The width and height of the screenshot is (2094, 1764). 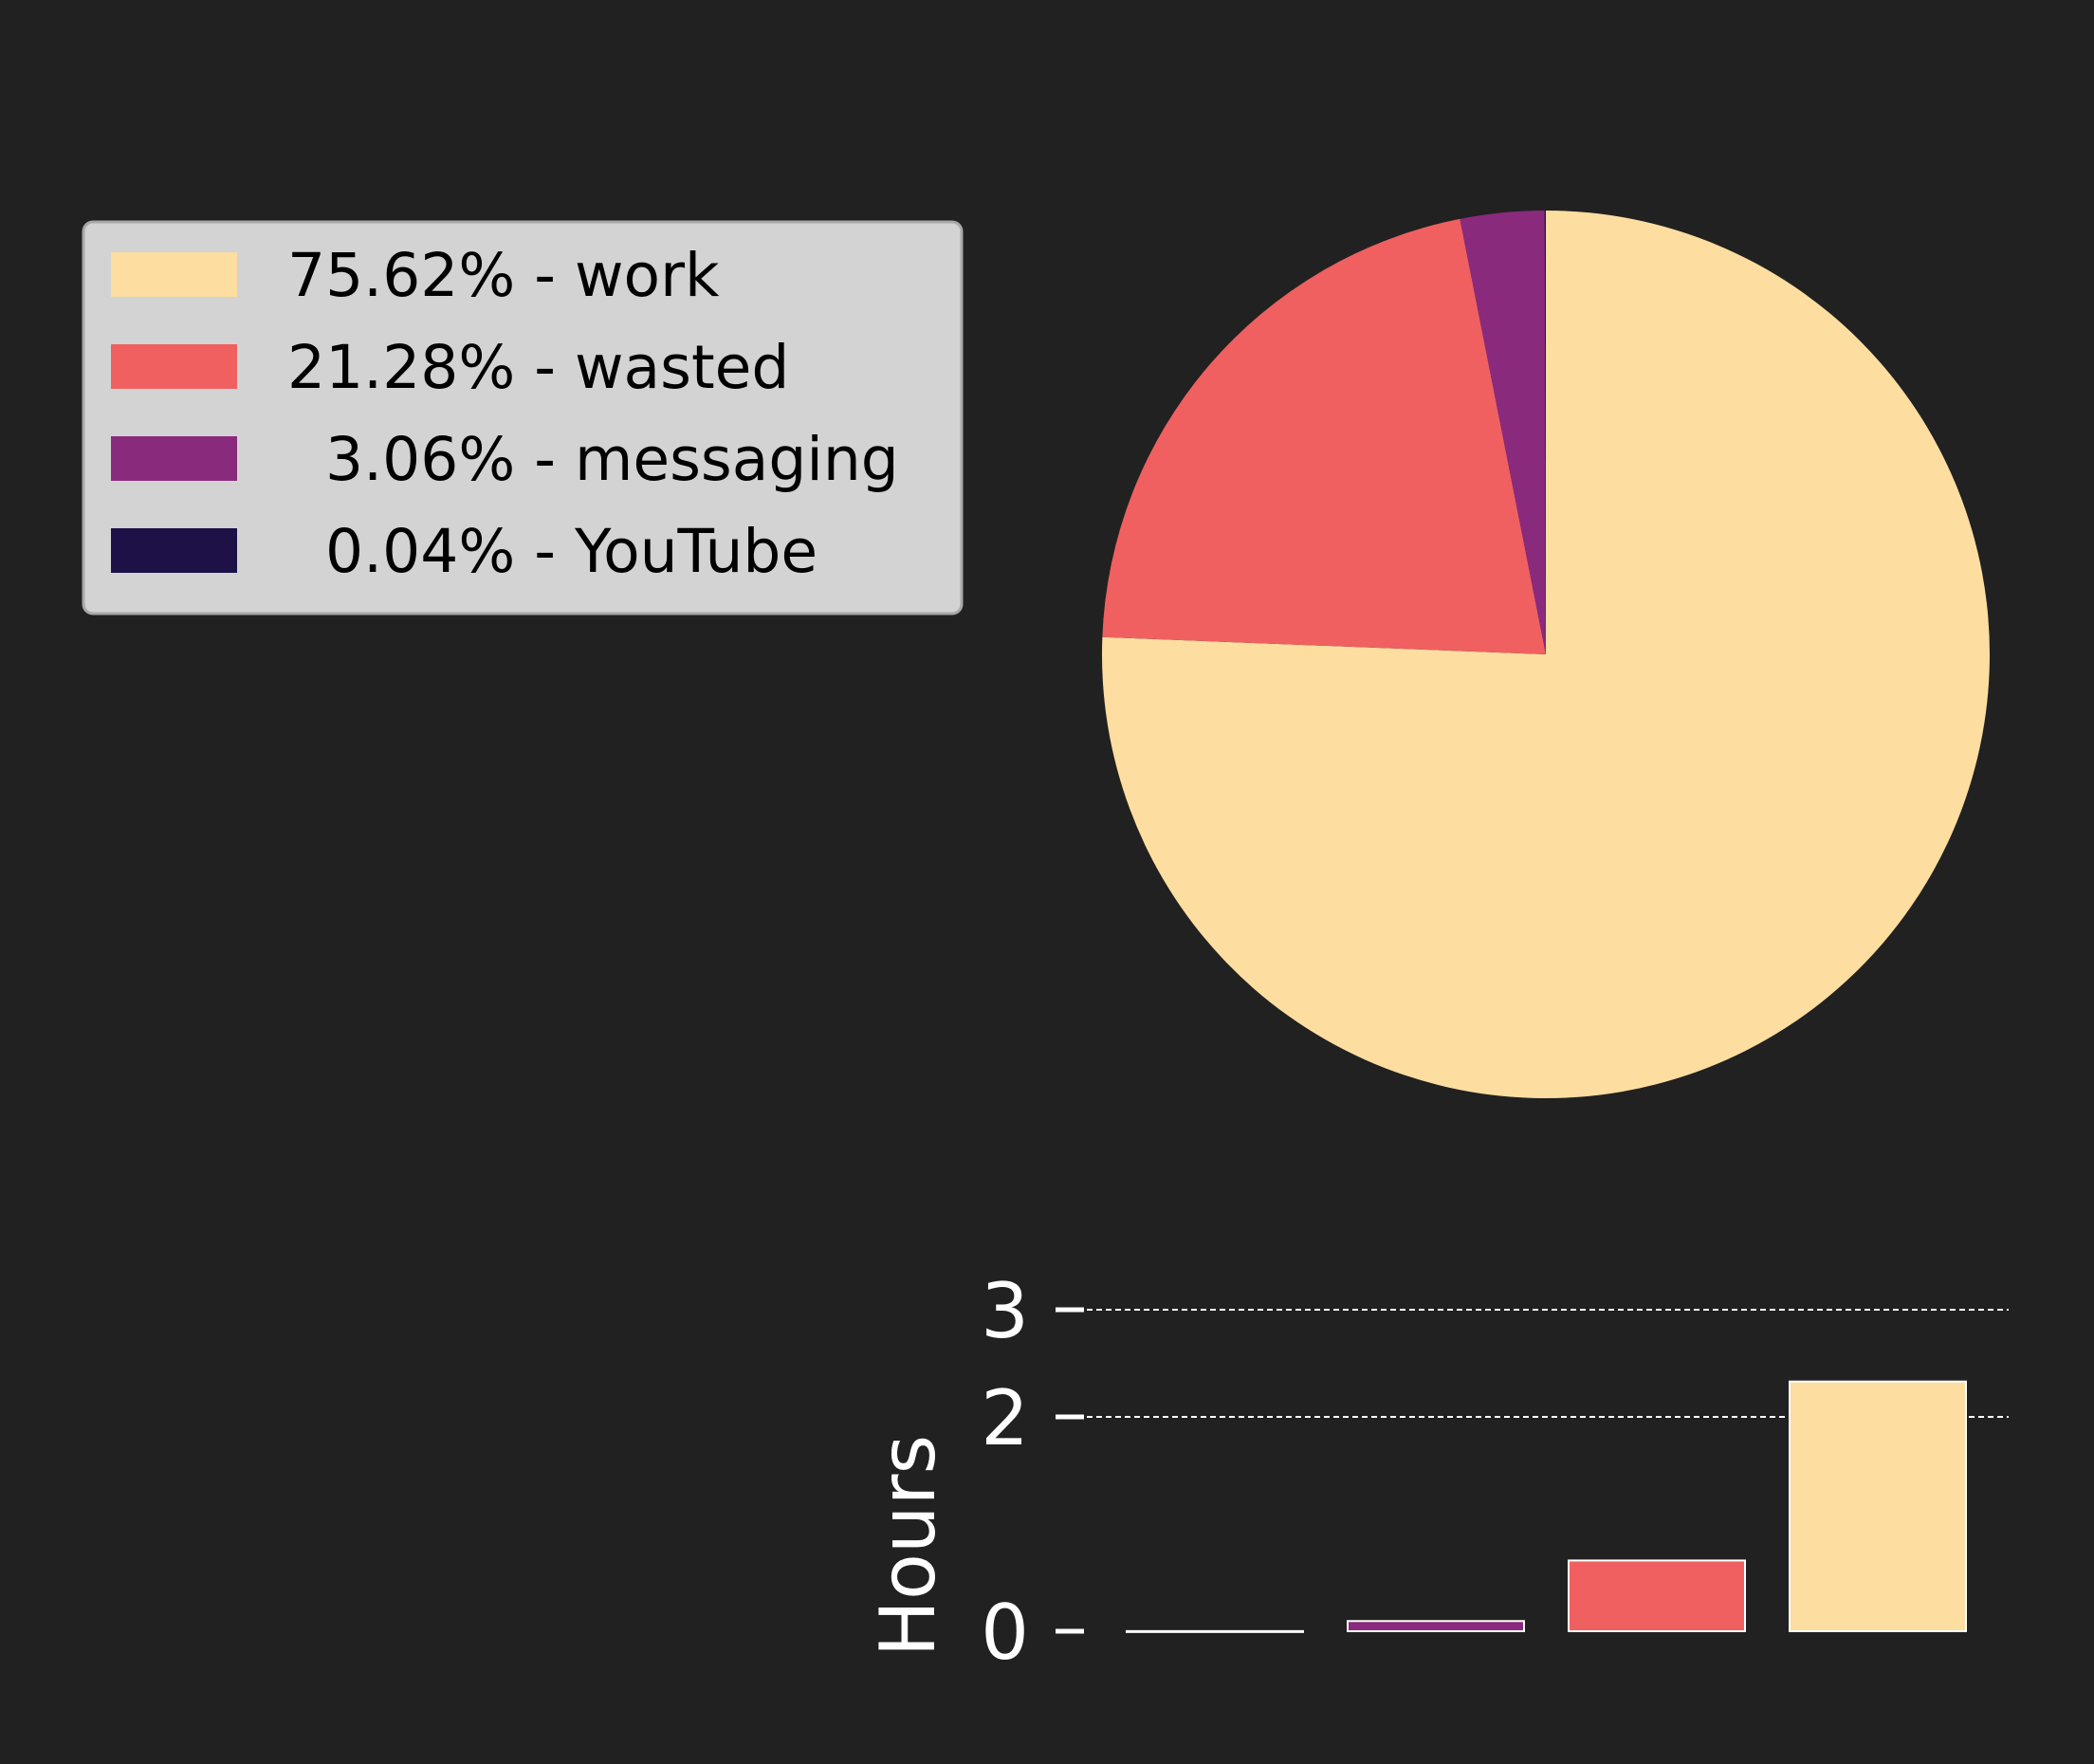 I want to click on legend-swatch-youtube, so click(x=174, y=550).